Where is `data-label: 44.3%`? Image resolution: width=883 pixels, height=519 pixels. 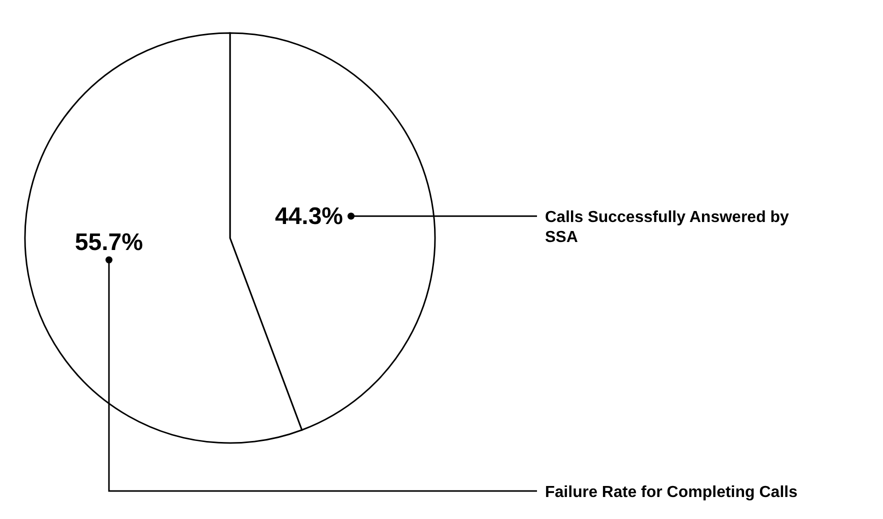
data-label: 44.3% is located at coordinates (309, 216).